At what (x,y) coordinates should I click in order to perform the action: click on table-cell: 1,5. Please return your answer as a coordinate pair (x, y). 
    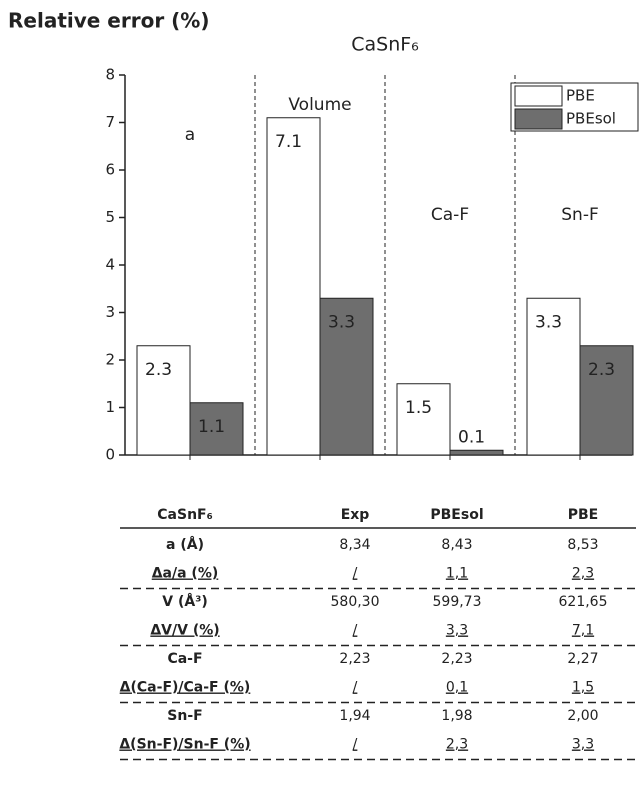
    Looking at the image, I should click on (583, 688).